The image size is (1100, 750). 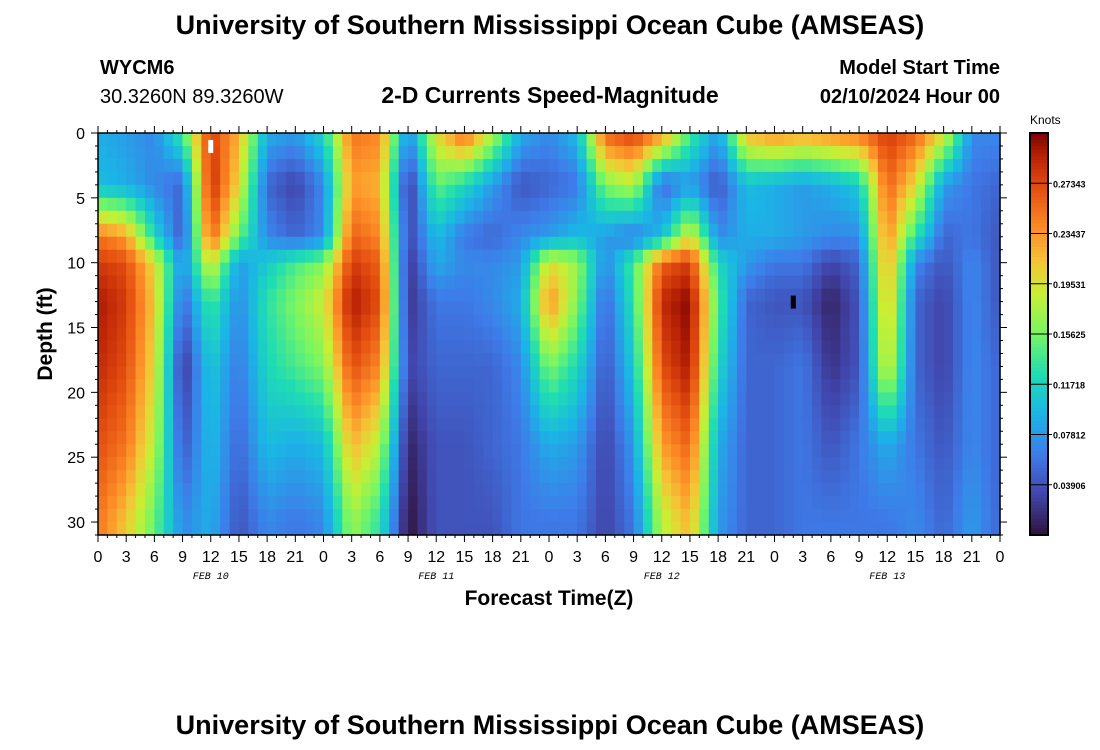 What do you see at coordinates (1069, 235) in the screenshot?
I see `colorbar-tick-label: 0.23437` at bounding box center [1069, 235].